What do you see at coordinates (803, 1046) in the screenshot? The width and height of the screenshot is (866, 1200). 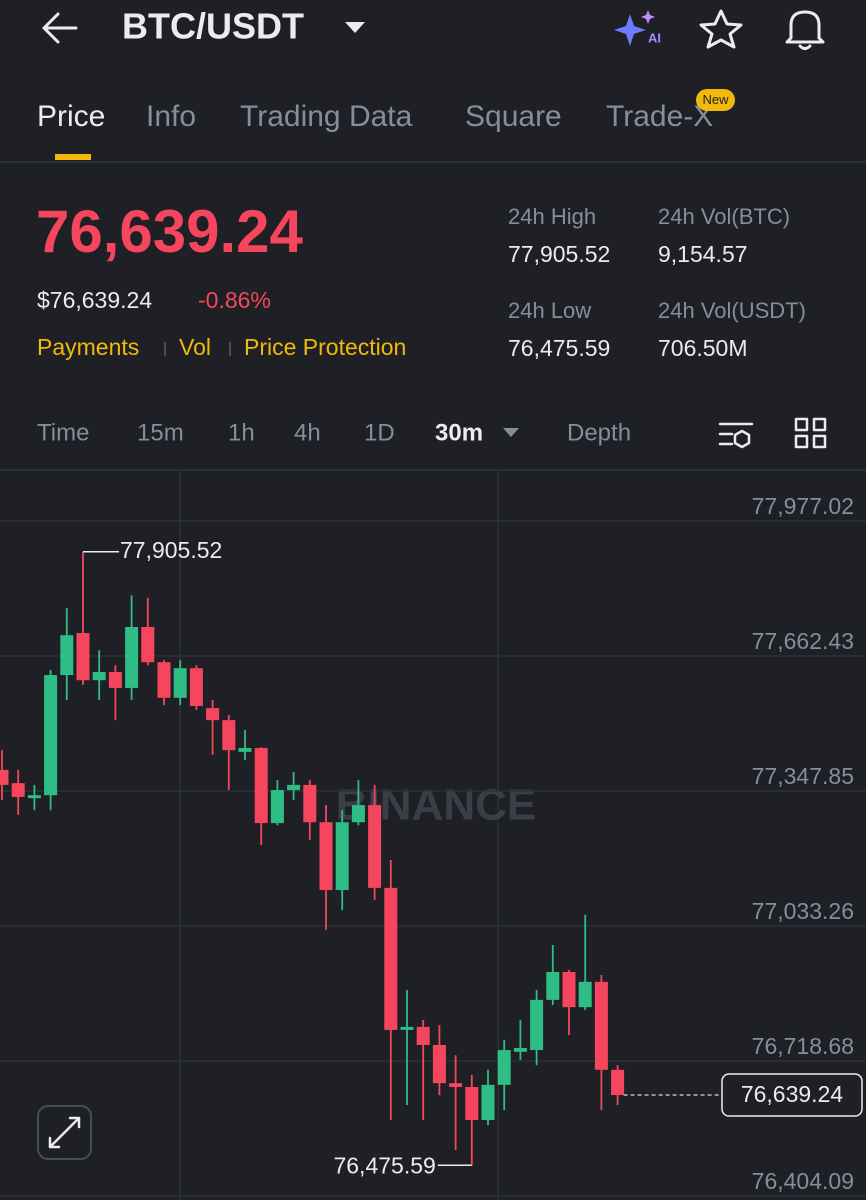 I see `y-tick-label: 76,718.68` at bounding box center [803, 1046].